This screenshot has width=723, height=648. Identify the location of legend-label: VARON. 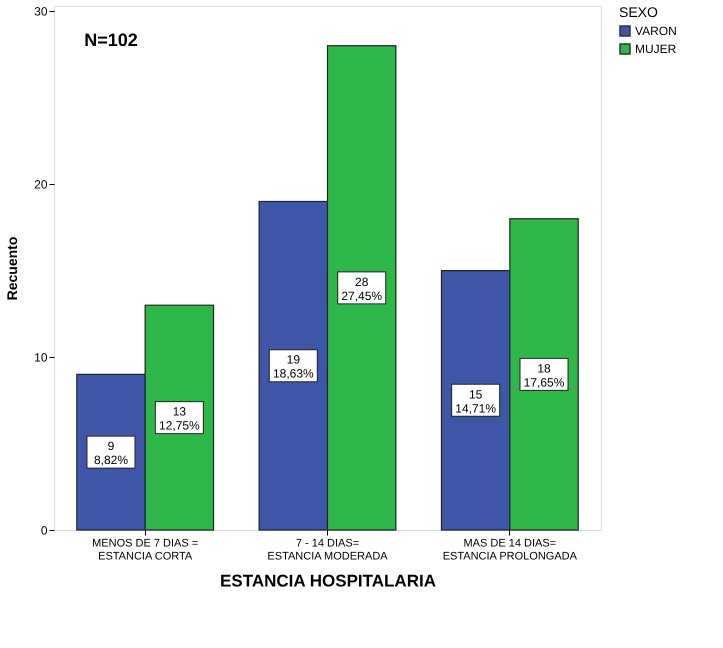
(656, 31).